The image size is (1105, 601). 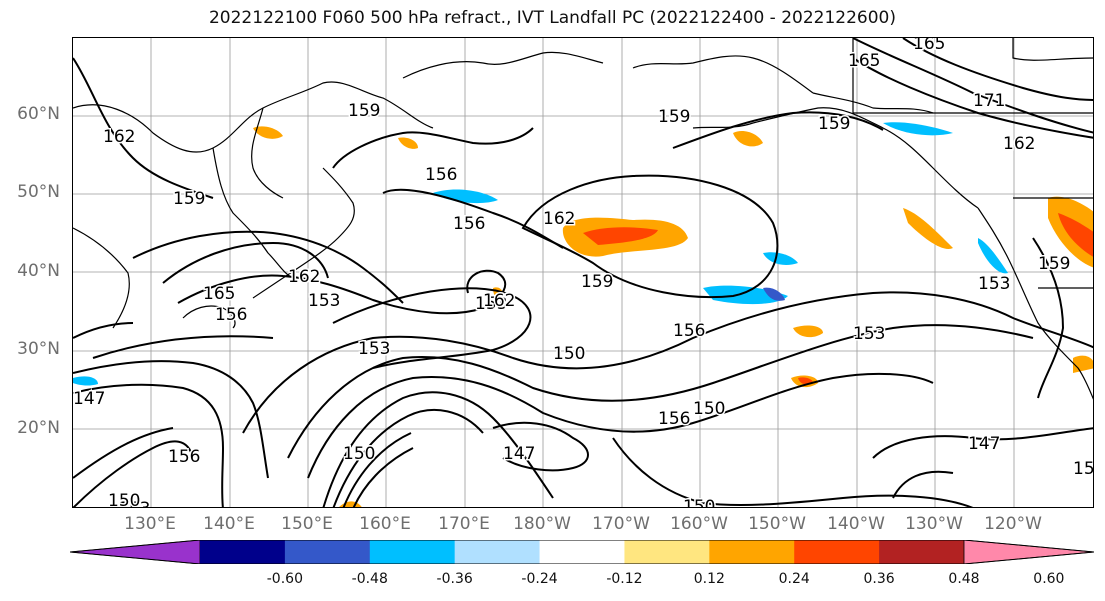 I want to click on lat-label: 20°N, so click(x=38, y=428).